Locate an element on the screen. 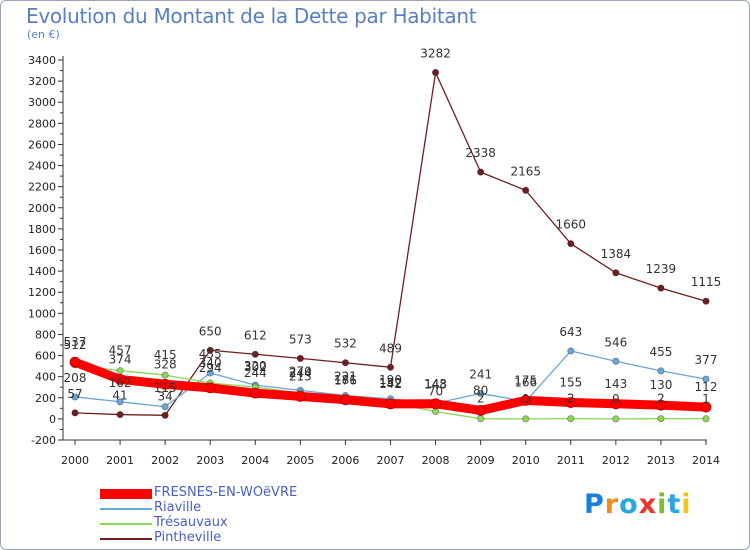 This screenshot has height=550, width=750. data-label: 650 is located at coordinates (210, 331).